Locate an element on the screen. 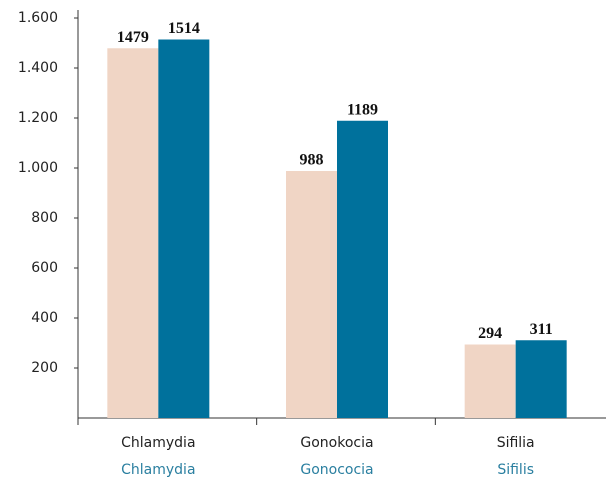 The image size is (606, 482). y-tick-label: 1.400 is located at coordinates (38, 68).